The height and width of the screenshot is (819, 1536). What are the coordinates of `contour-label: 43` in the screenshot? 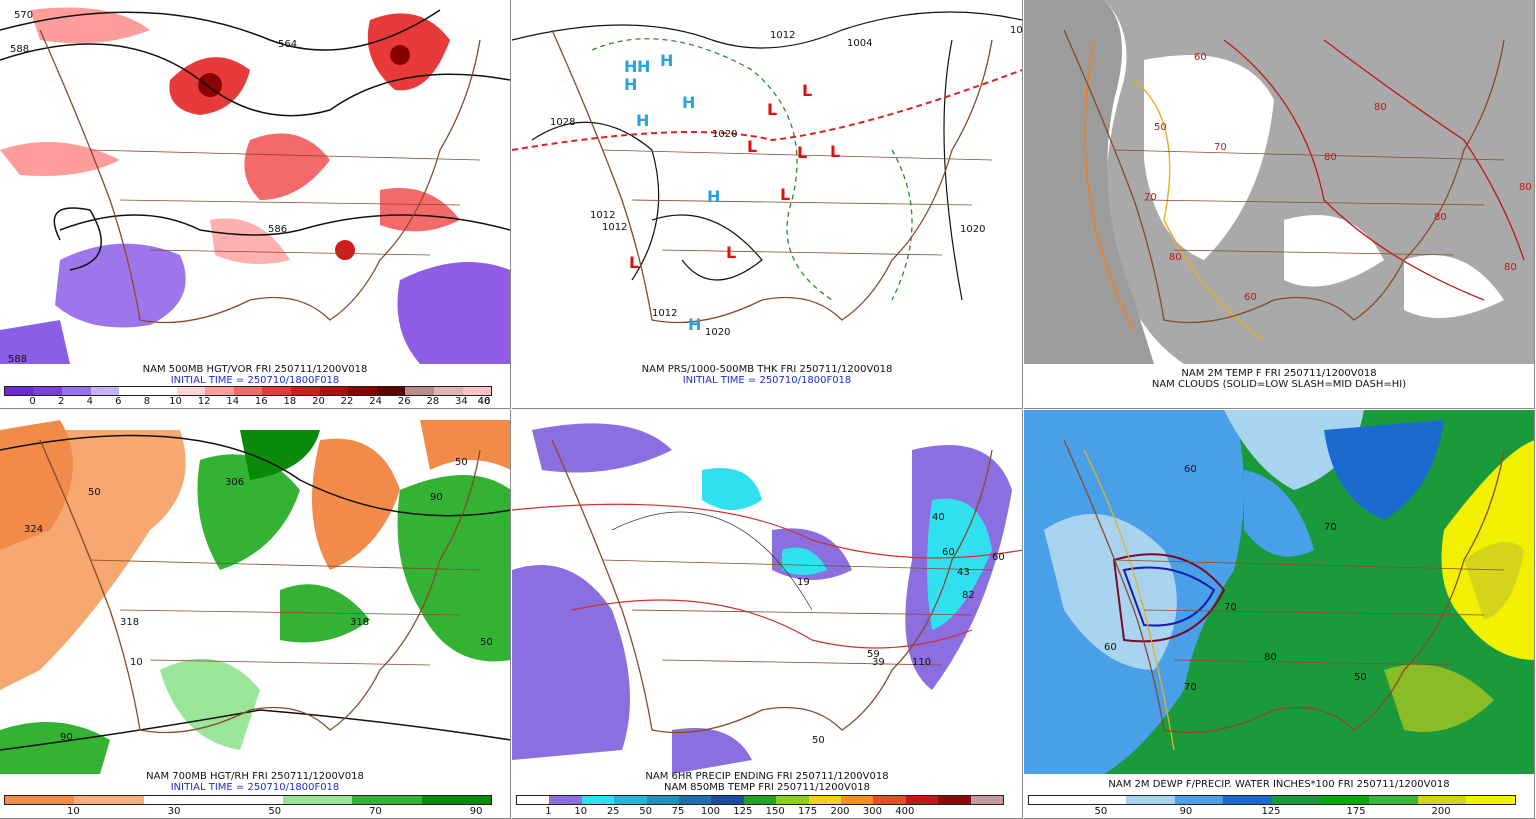 It's located at (963, 572).